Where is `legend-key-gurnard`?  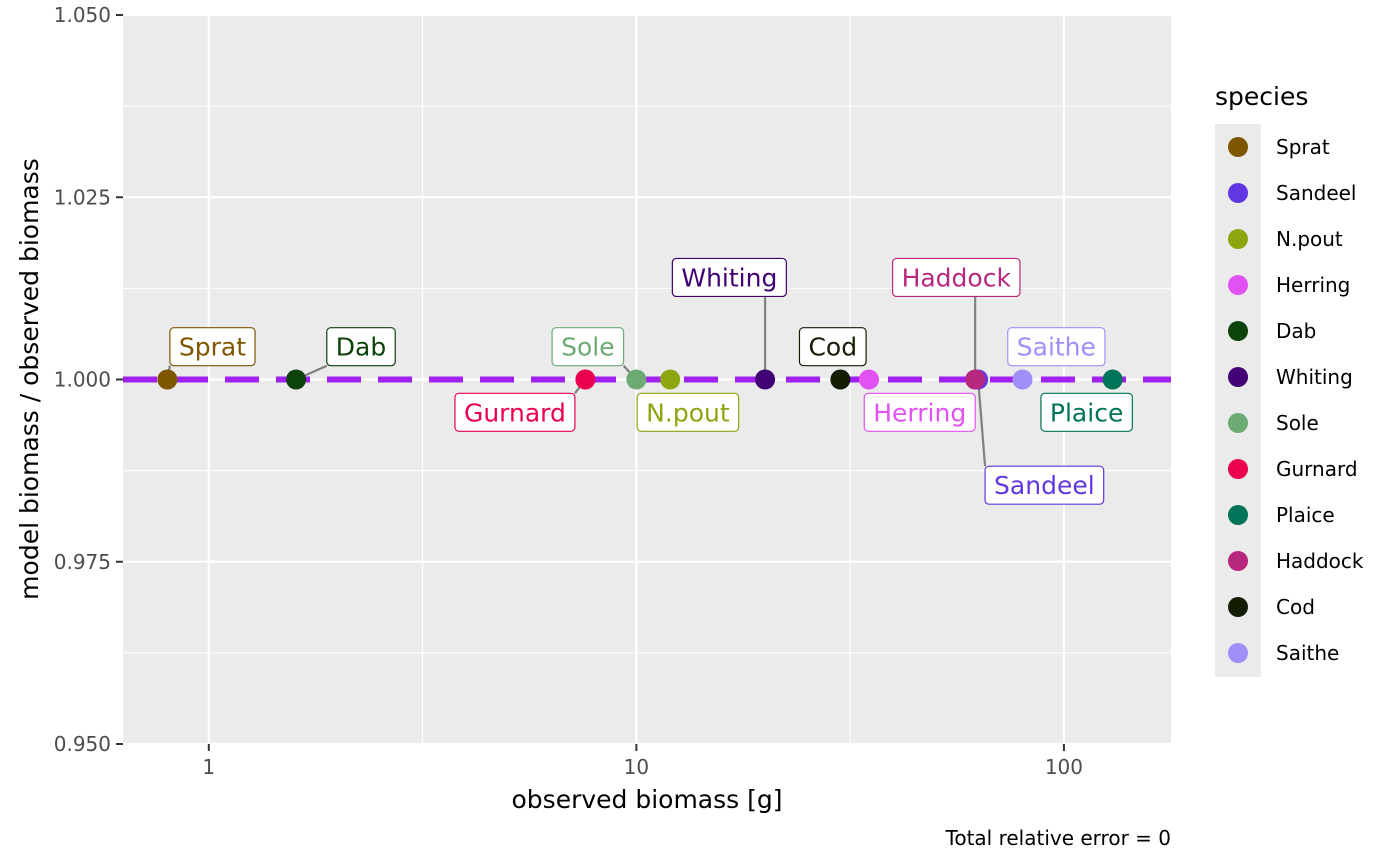
legend-key-gurnard is located at coordinates (1238, 469).